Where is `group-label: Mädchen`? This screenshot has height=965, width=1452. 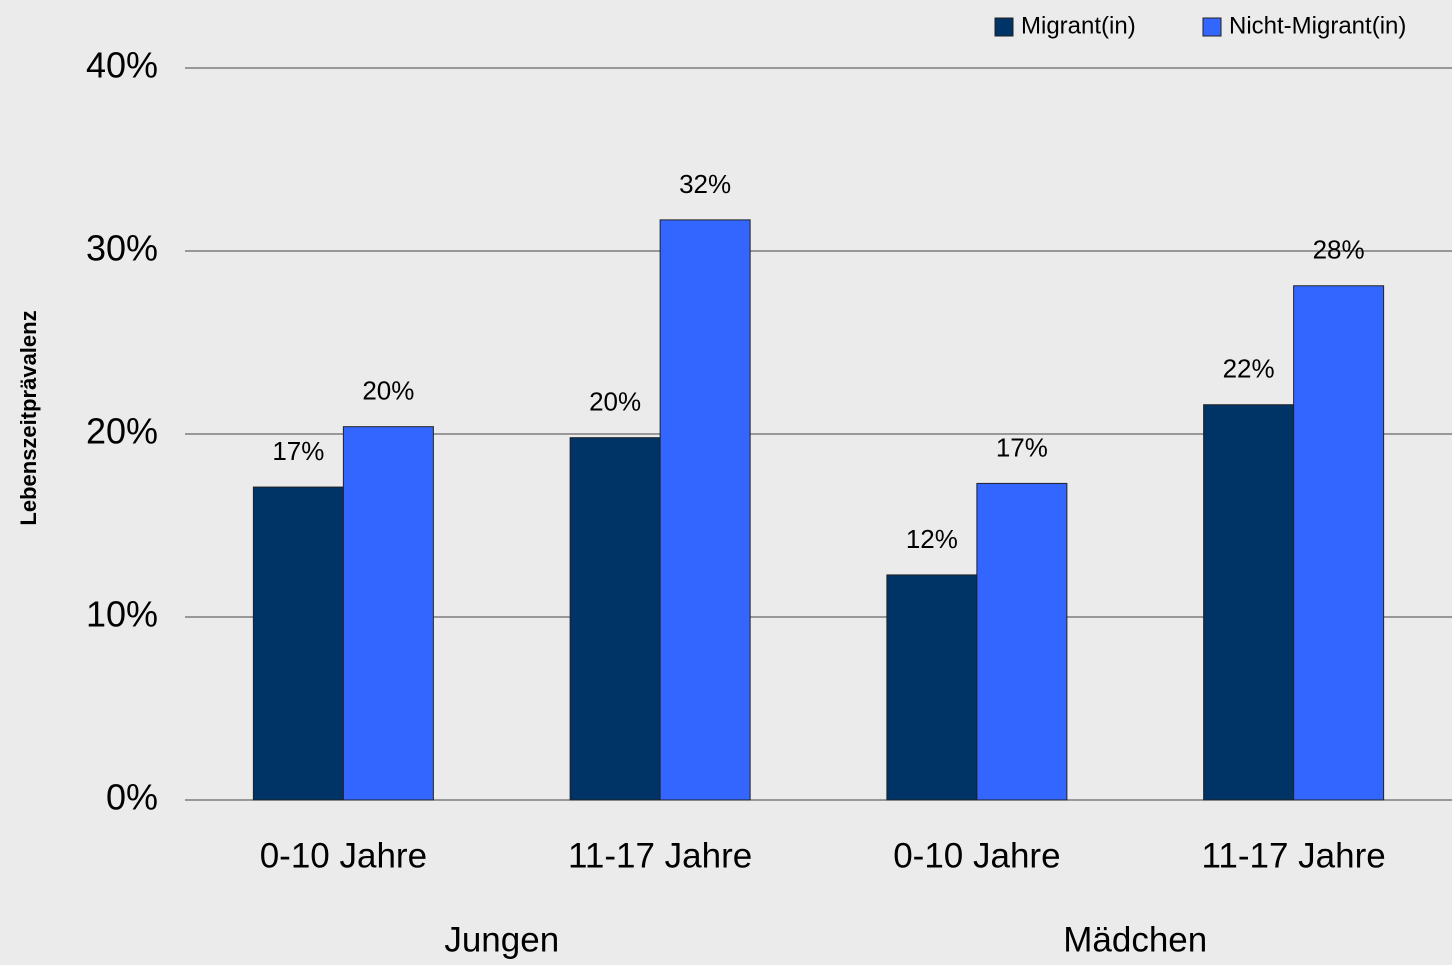 group-label: Mädchen is located at coordinates (1135, 939).